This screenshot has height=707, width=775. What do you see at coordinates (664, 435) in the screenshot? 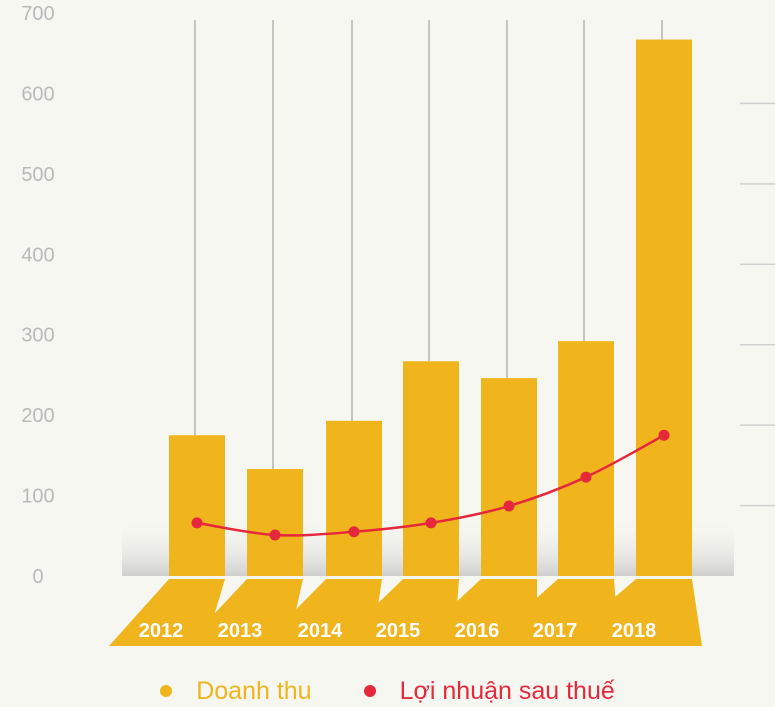
I see `point-profit-2018` at bounding box center [664, 435].